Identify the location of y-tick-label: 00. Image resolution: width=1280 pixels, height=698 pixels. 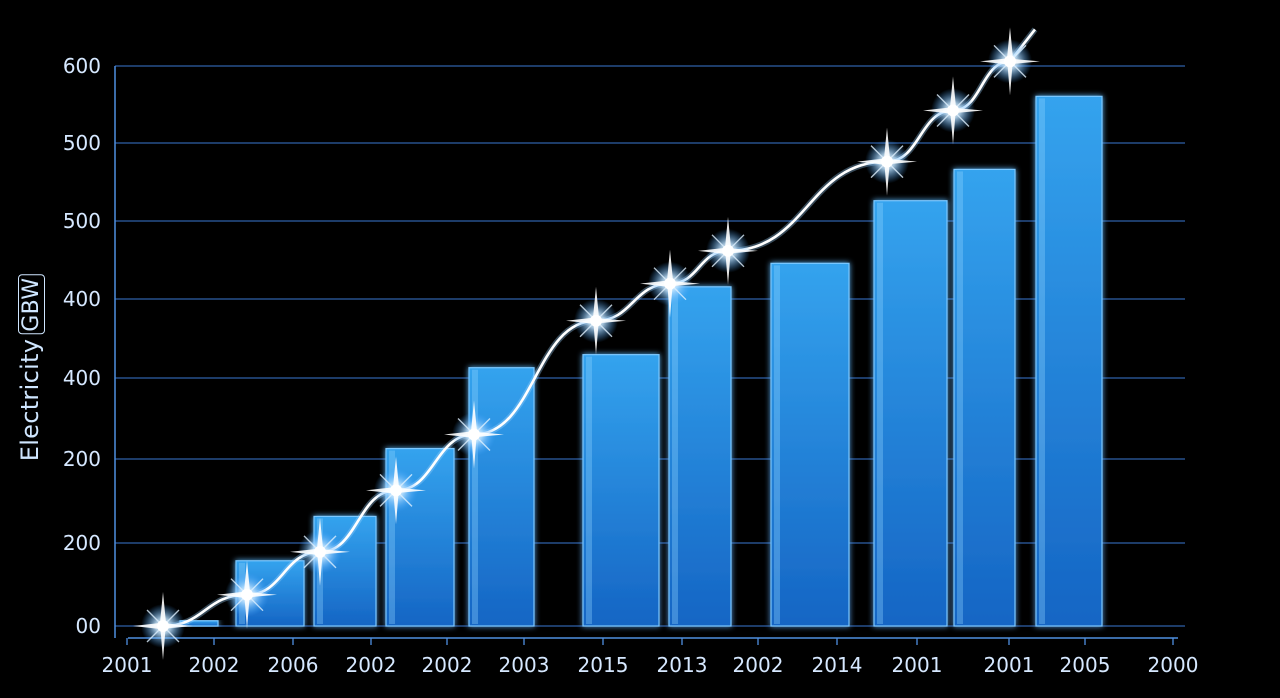
(88, 626).